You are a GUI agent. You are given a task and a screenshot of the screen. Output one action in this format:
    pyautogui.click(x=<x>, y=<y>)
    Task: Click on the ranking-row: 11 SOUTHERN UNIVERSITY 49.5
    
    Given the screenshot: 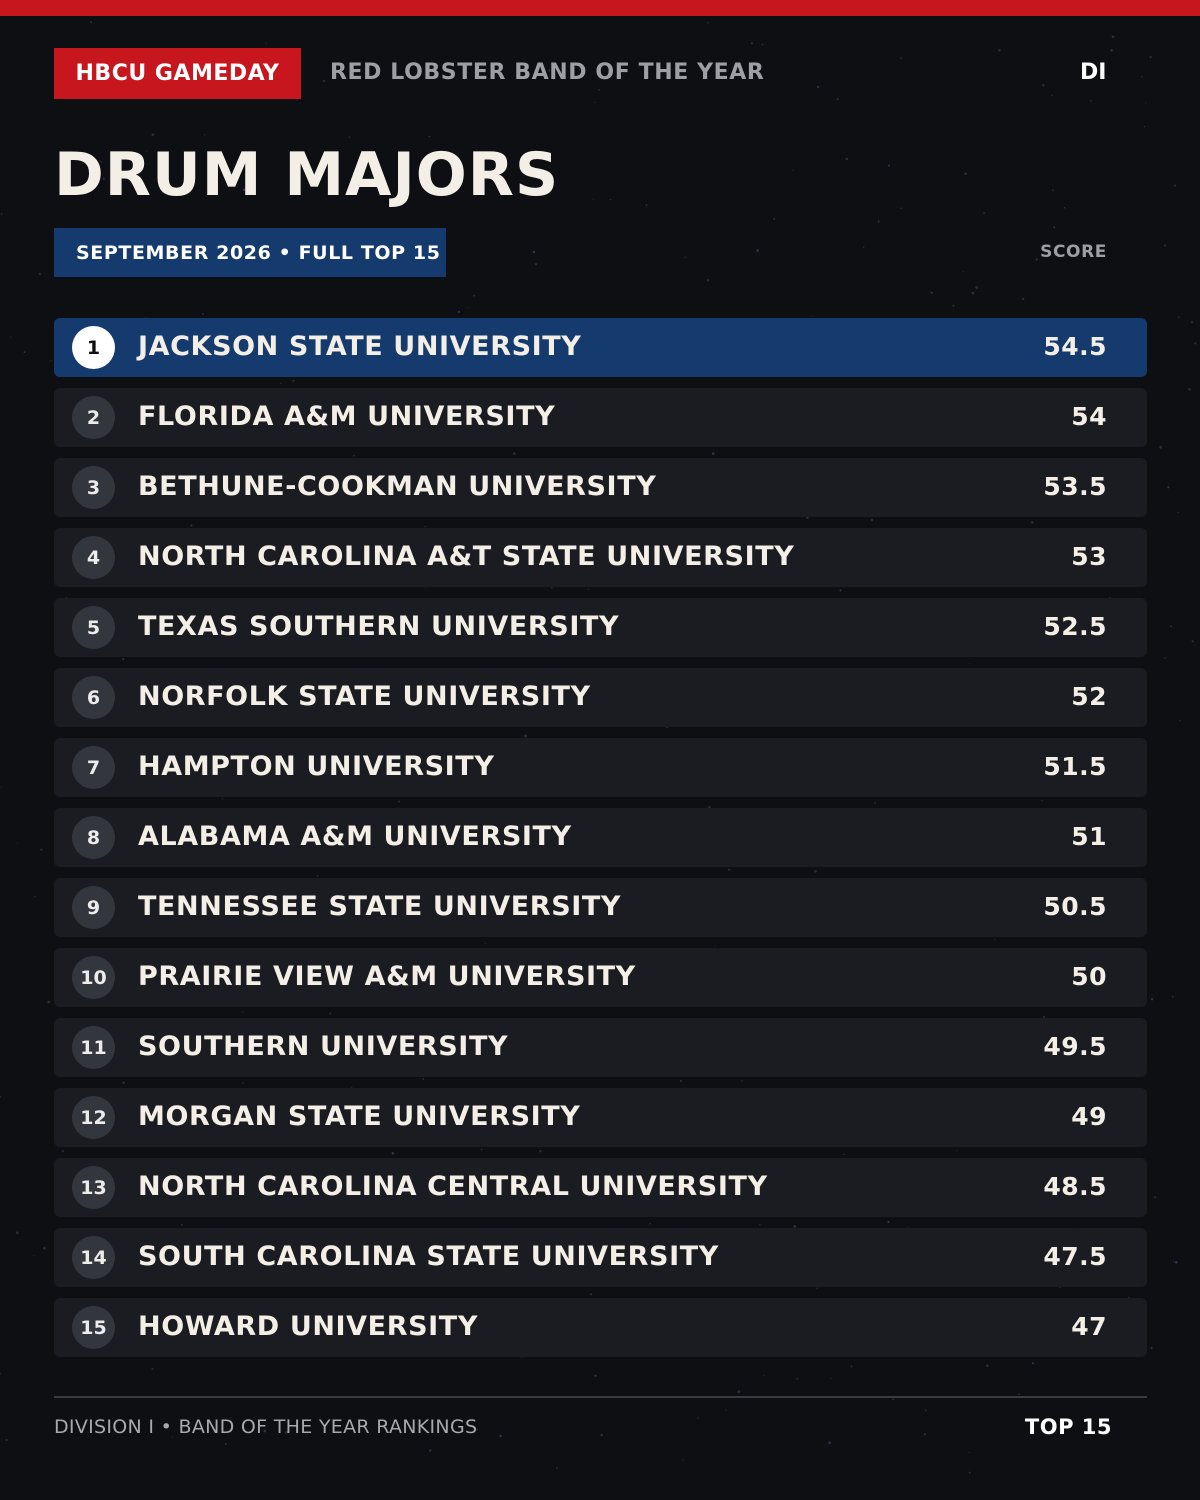 What is the action you would take?
    pyautogui.click(x=600, y=1047)
    